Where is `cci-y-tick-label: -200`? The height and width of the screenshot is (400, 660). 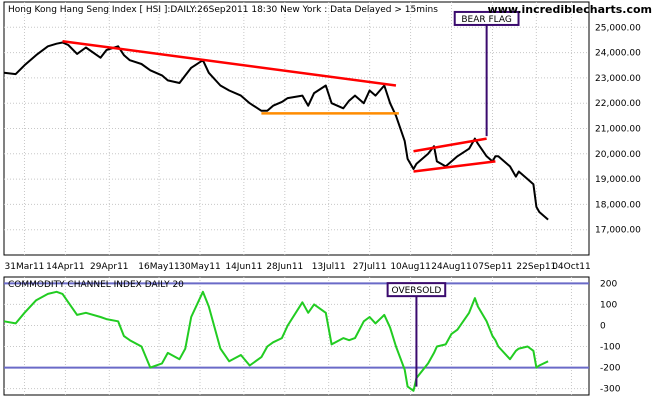
cci-y-tick-label: -200 is located at coordinates (610, 369).